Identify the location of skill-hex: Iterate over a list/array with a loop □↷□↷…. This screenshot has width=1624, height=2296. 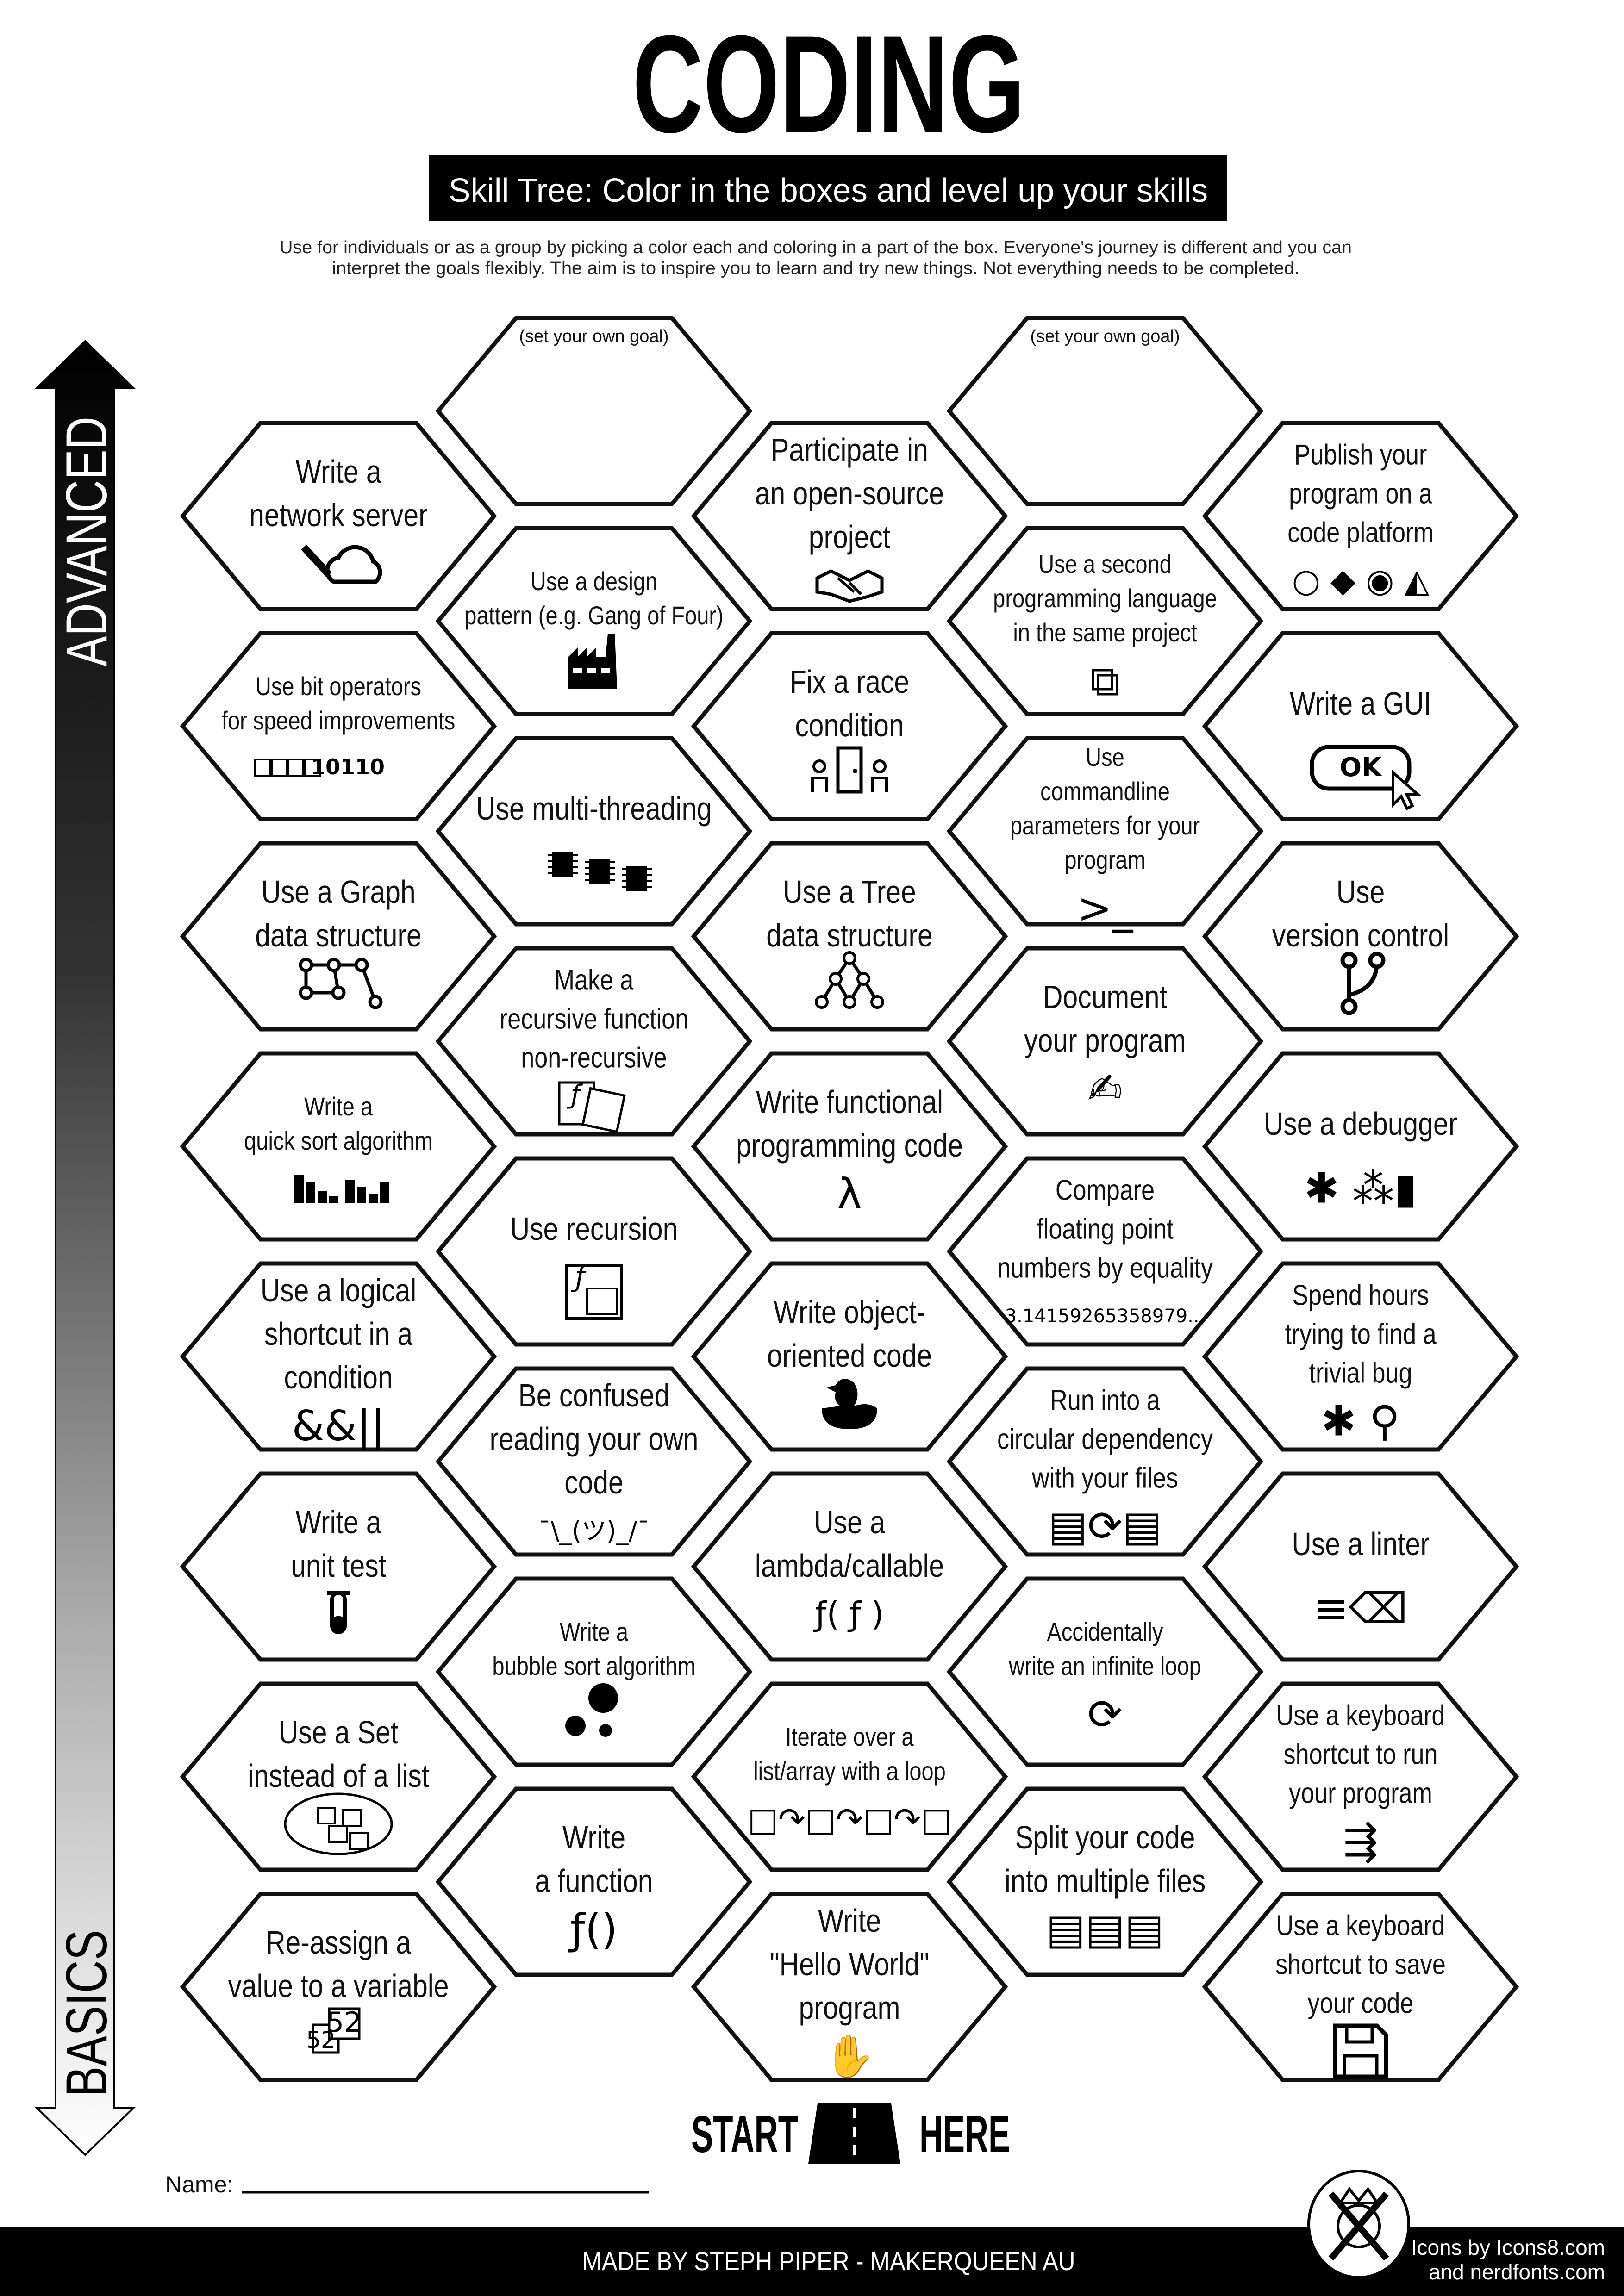
(849, 1776).